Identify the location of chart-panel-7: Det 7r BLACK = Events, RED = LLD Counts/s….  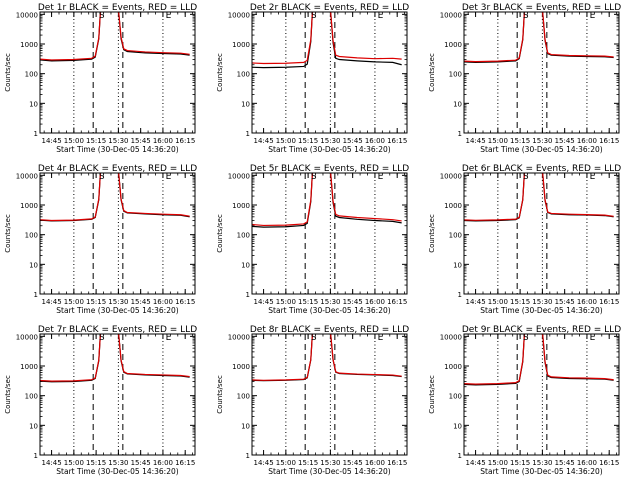
(100, 400).